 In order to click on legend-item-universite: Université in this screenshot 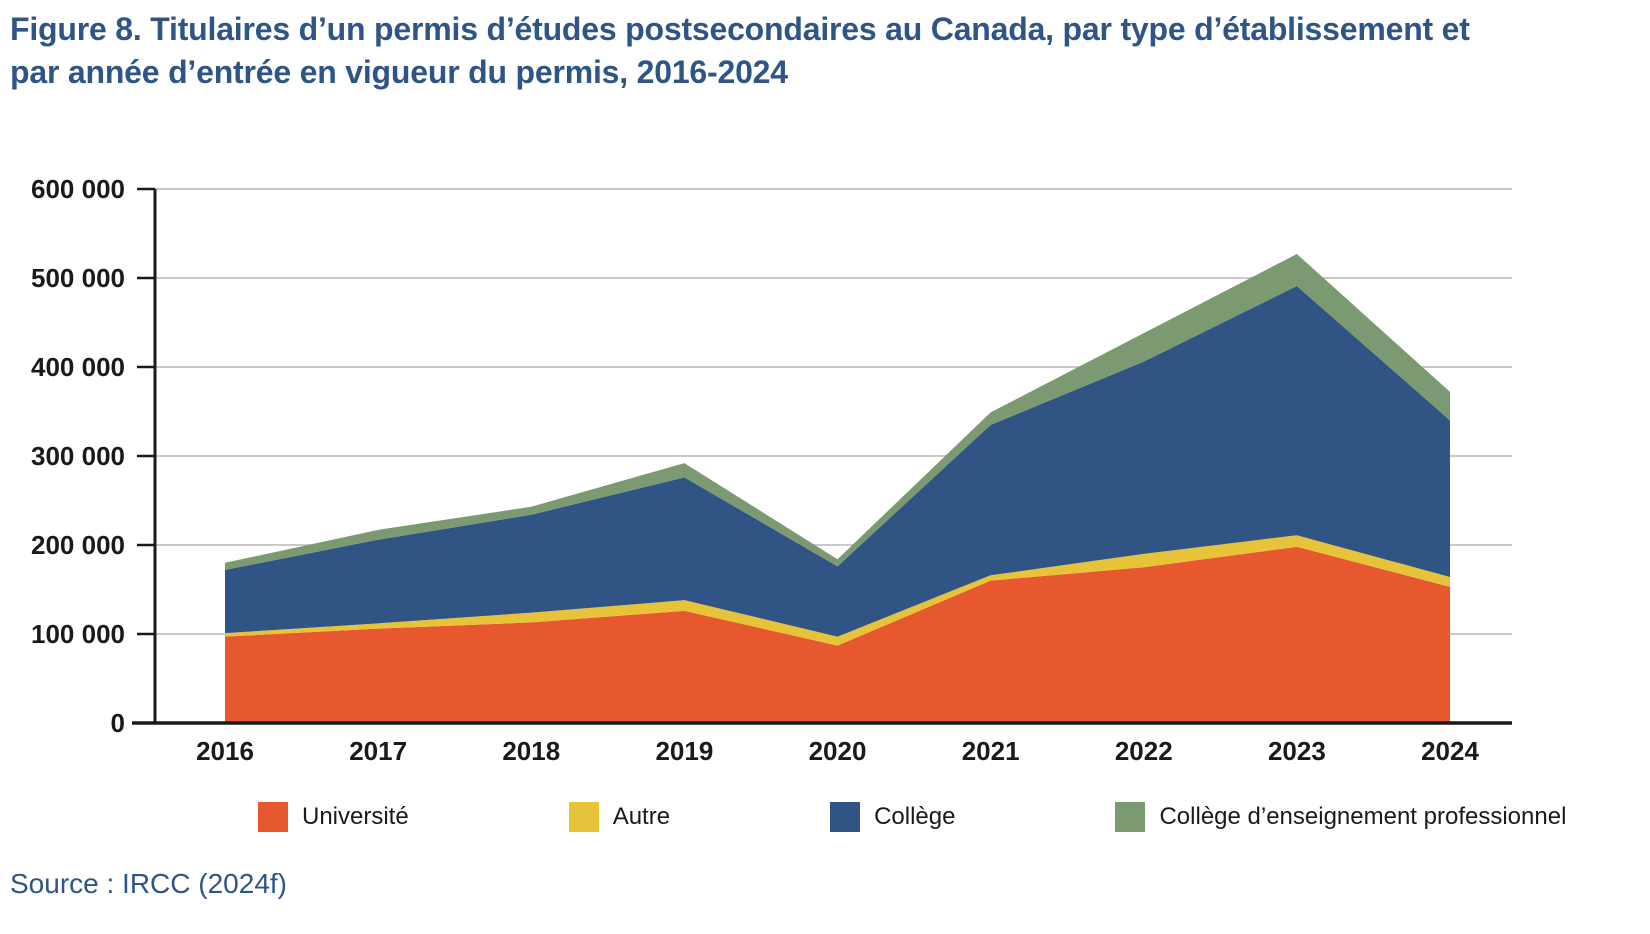, I will do `click(333, 817)`.